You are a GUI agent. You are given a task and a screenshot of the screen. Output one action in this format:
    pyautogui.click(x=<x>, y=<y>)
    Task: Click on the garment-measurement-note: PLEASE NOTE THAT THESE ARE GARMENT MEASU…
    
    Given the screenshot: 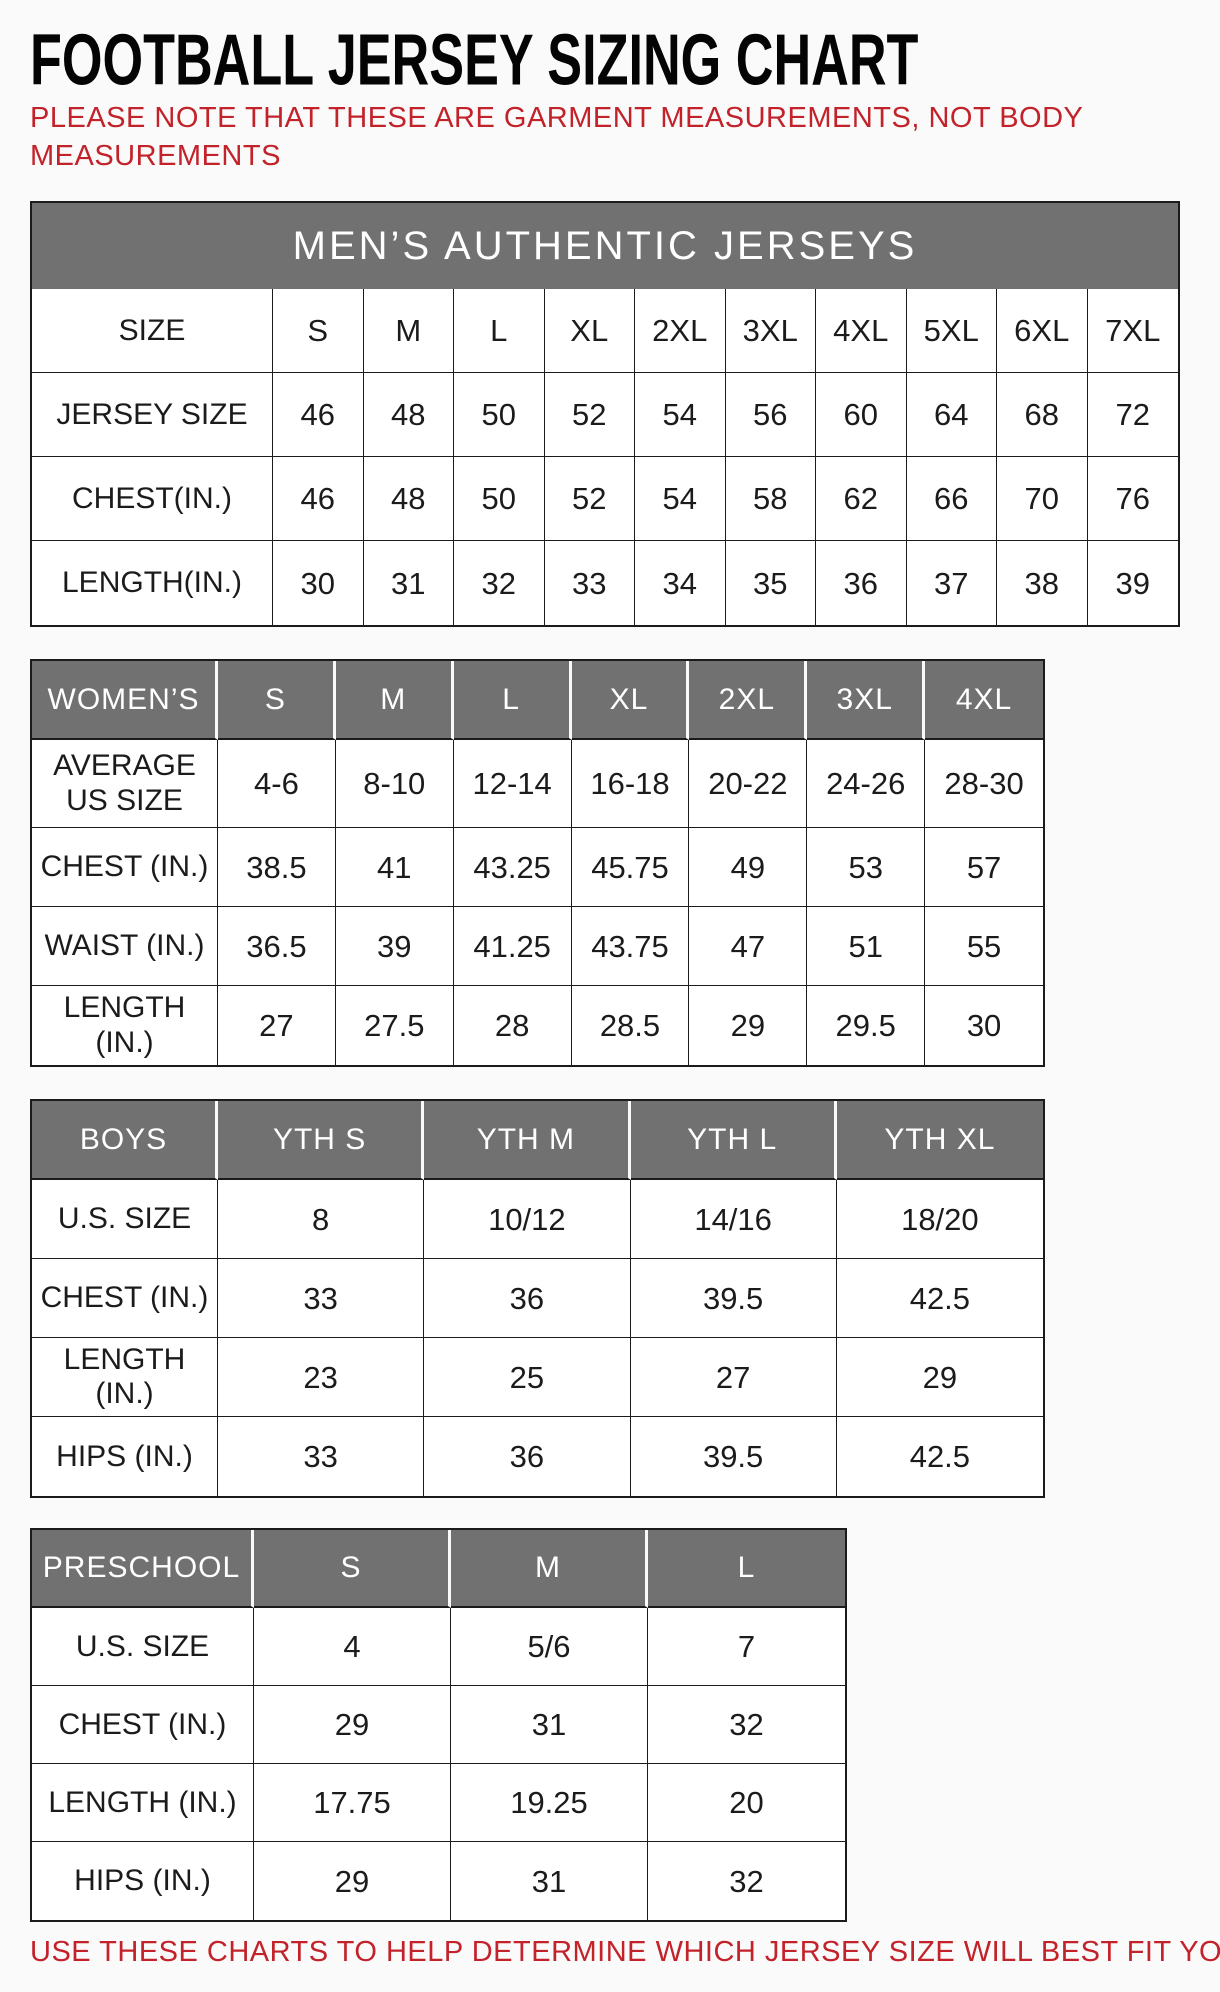 What is the action you would take?
    pyautogui.click(x=556, y=137)
    